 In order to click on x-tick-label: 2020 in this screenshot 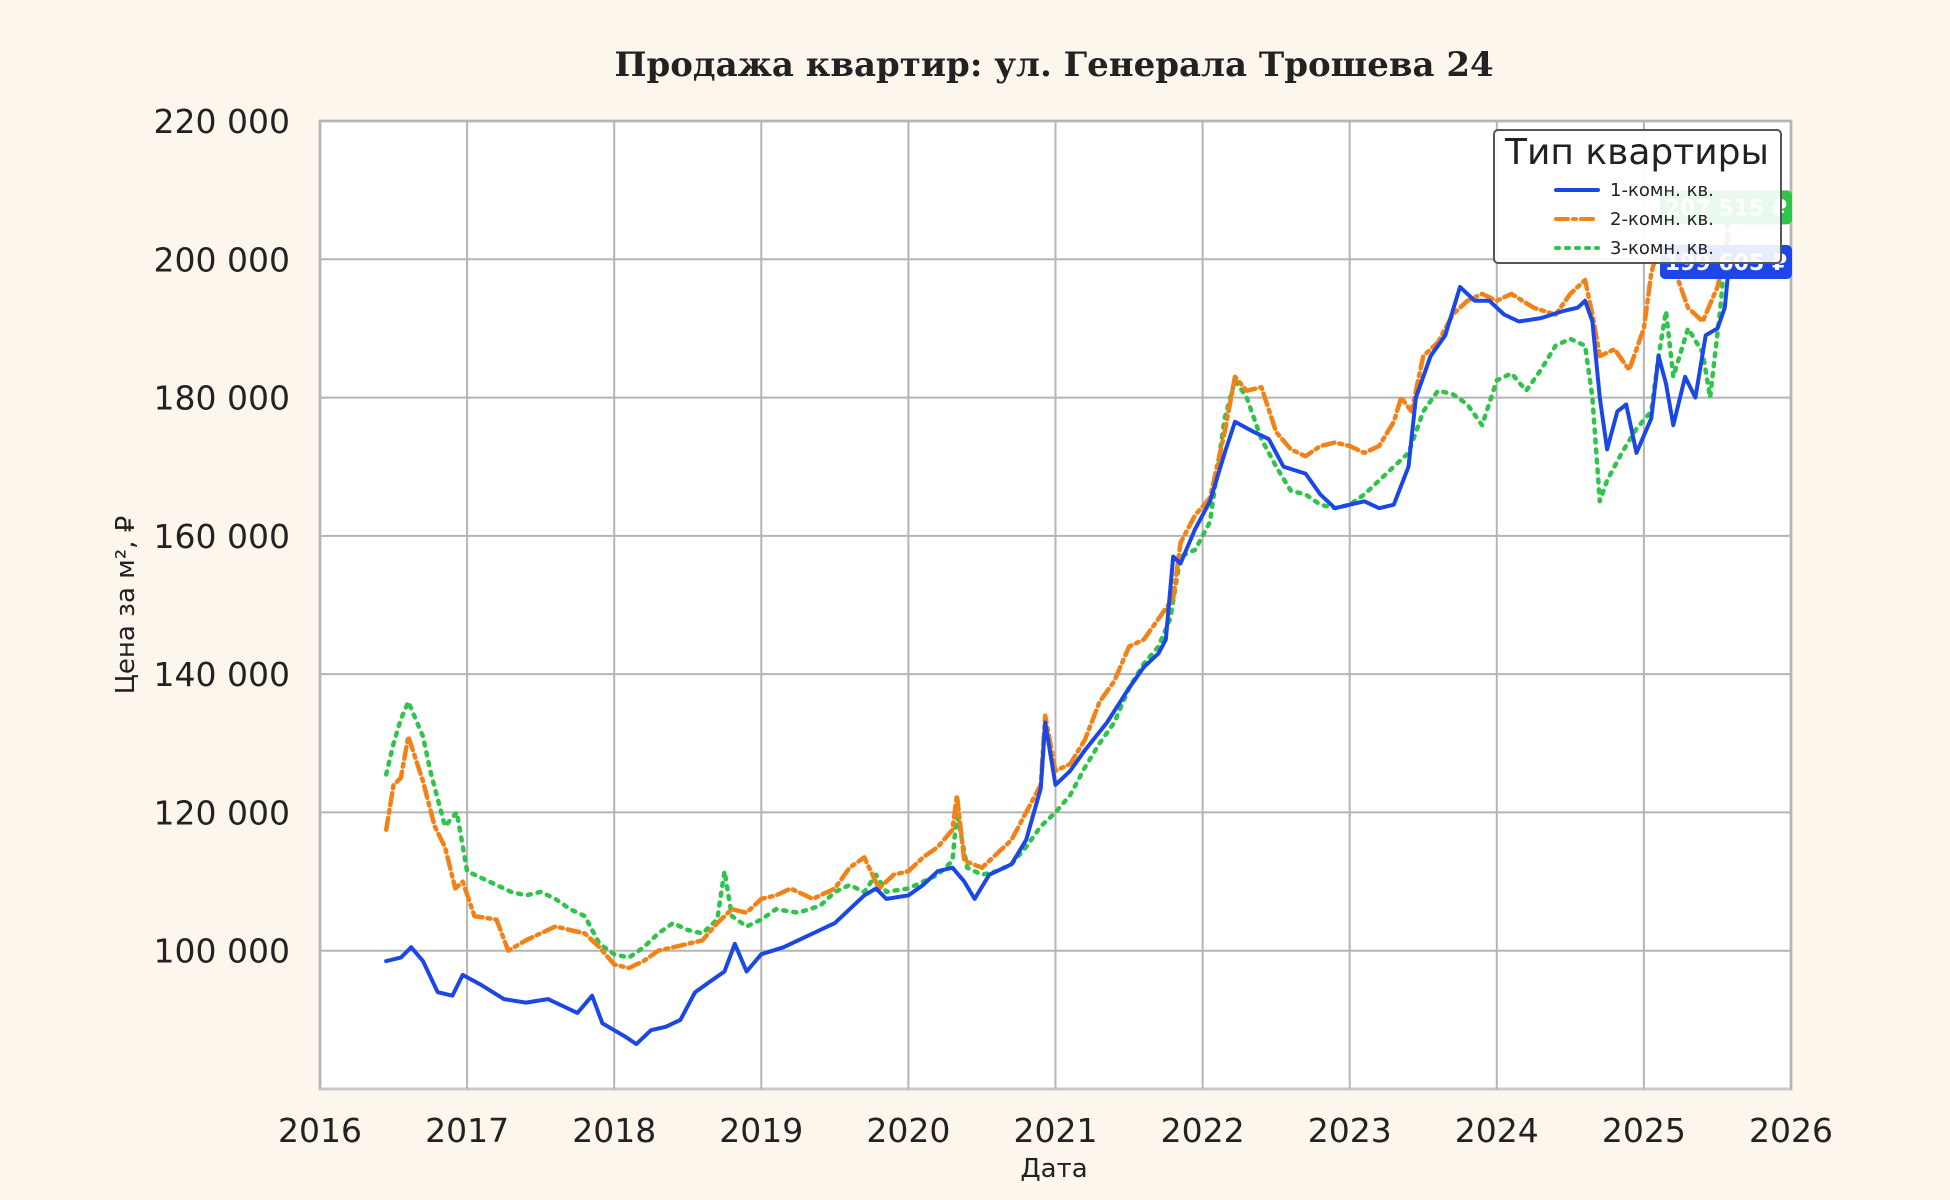, I will do `click(908, 1130)`.